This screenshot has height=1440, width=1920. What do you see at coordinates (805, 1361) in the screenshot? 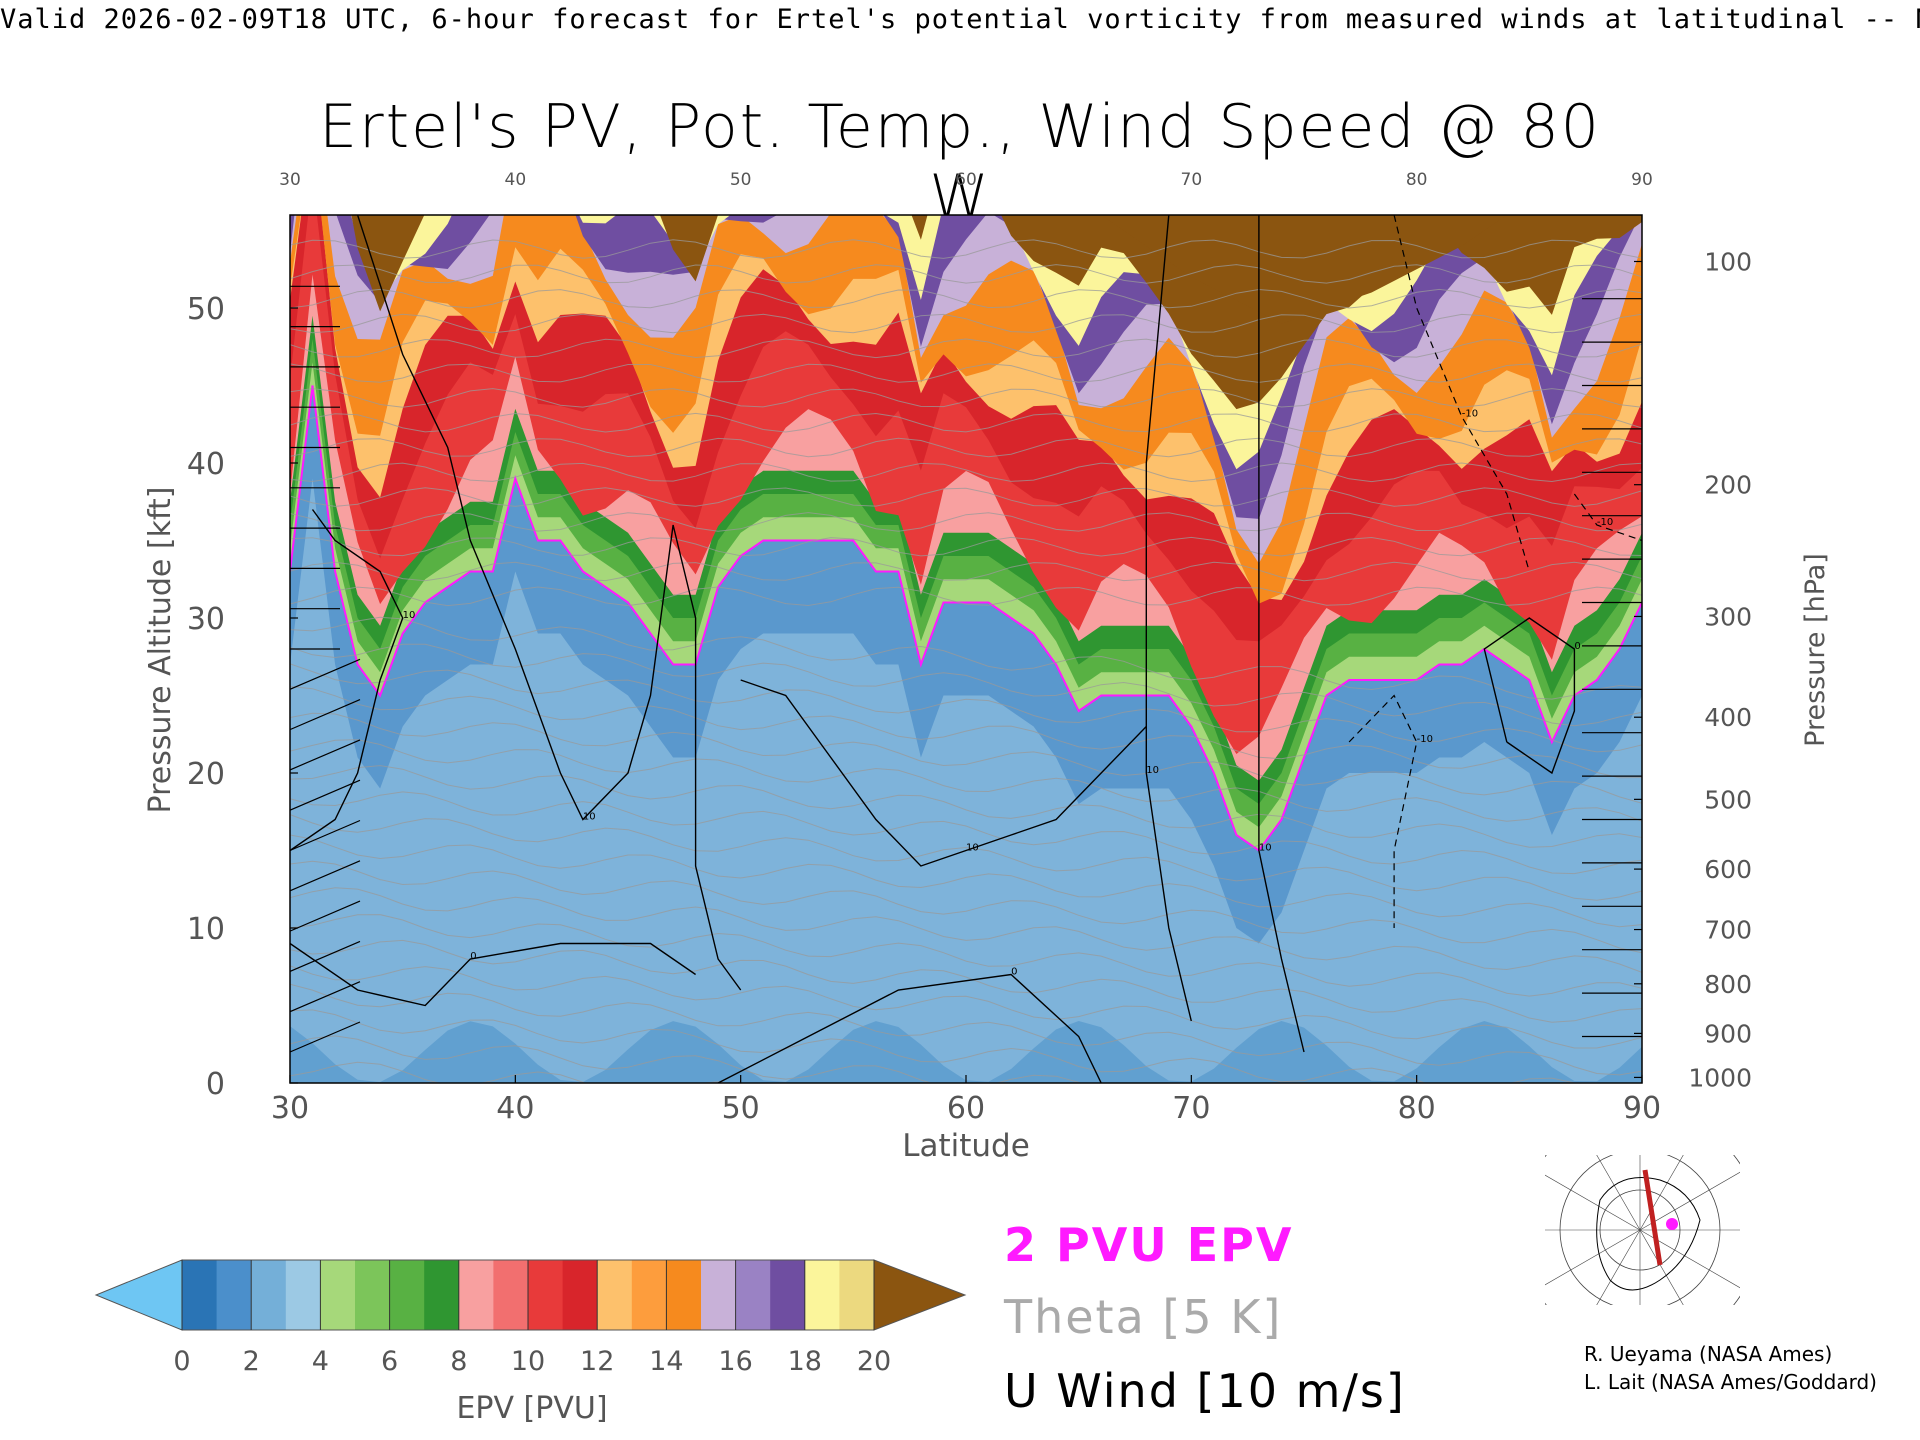
I see `colorbar-tick-9: 18` at bounding box center [805, 1361].